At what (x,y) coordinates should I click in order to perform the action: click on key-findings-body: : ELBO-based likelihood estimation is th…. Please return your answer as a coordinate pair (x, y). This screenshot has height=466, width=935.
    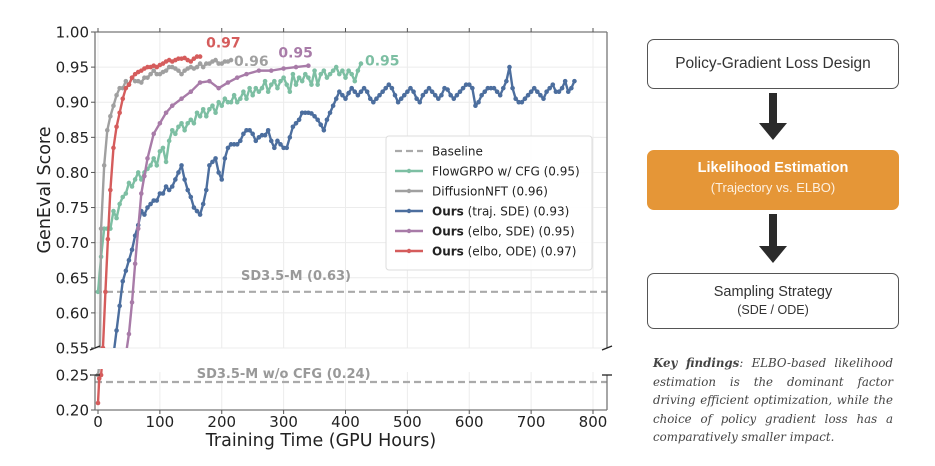
    Looking at the image, I should click on (773, 400).